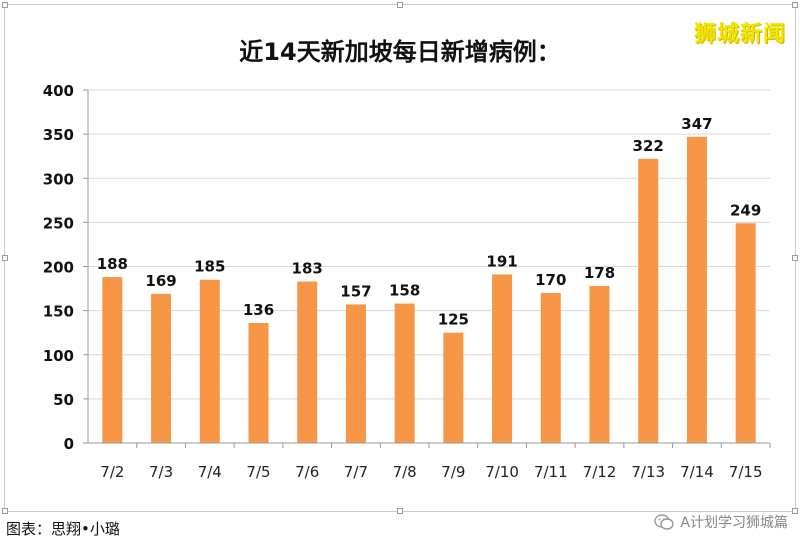 This screenshot has height=546, width=800. What do you see at coordinates (69, 444) in the screenshot?
I see `y-tick-label: 0` at bounding box center [69, 444].